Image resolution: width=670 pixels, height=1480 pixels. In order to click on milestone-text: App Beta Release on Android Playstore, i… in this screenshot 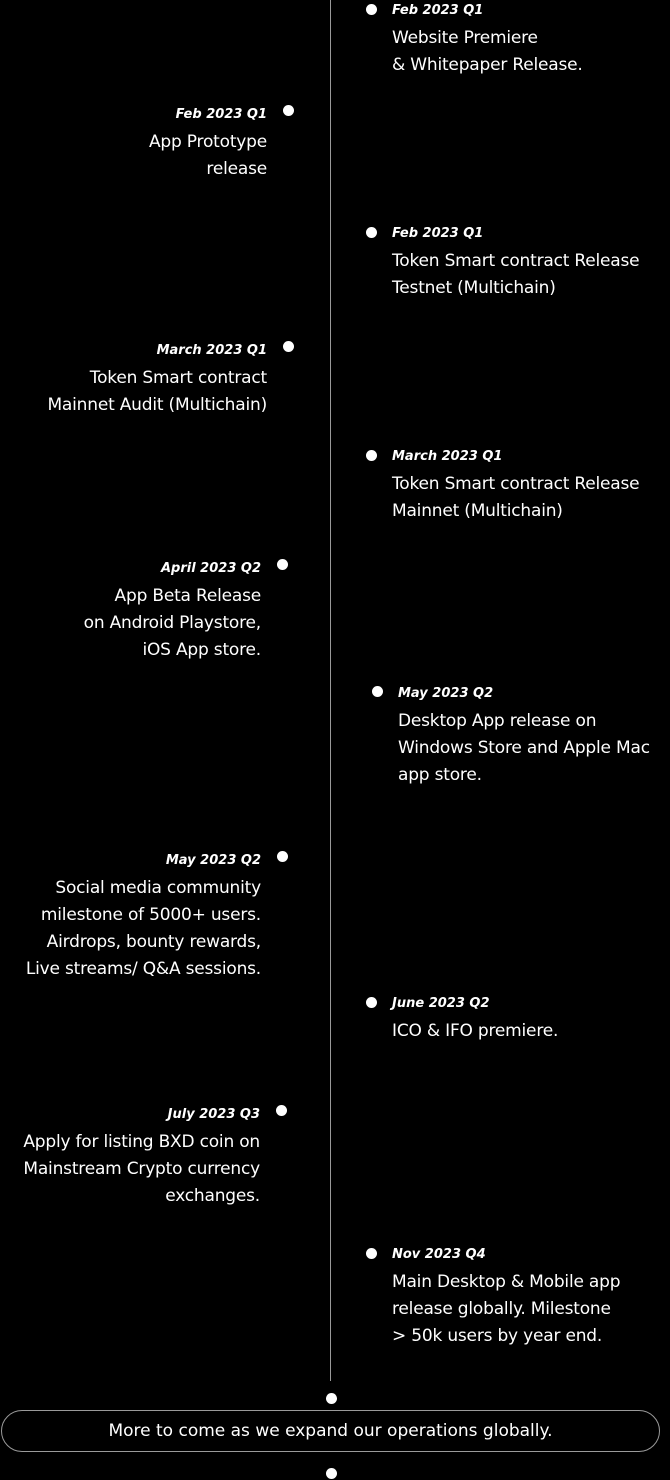, I will do `click(172, 623)`.